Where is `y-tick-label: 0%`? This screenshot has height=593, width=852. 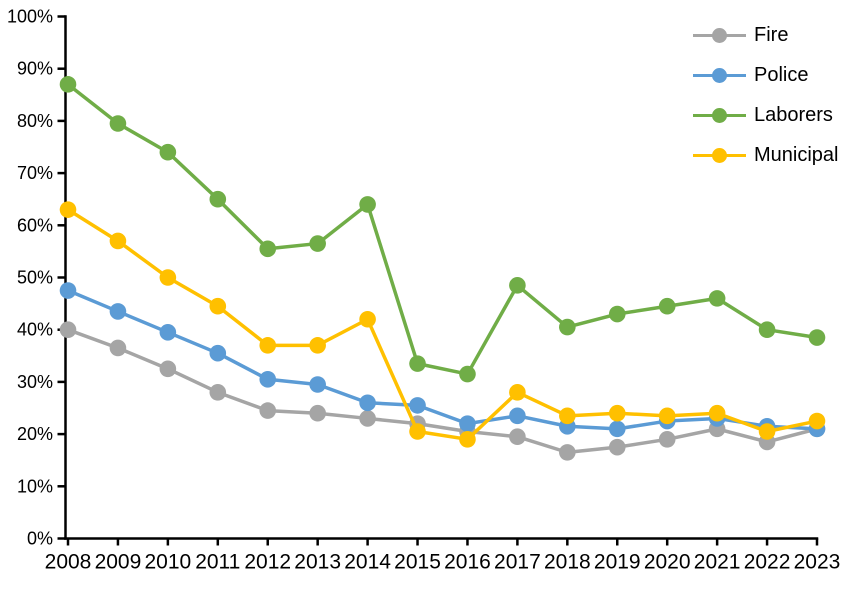 y-tick-label: 0% is located at coordinates (40, 539).